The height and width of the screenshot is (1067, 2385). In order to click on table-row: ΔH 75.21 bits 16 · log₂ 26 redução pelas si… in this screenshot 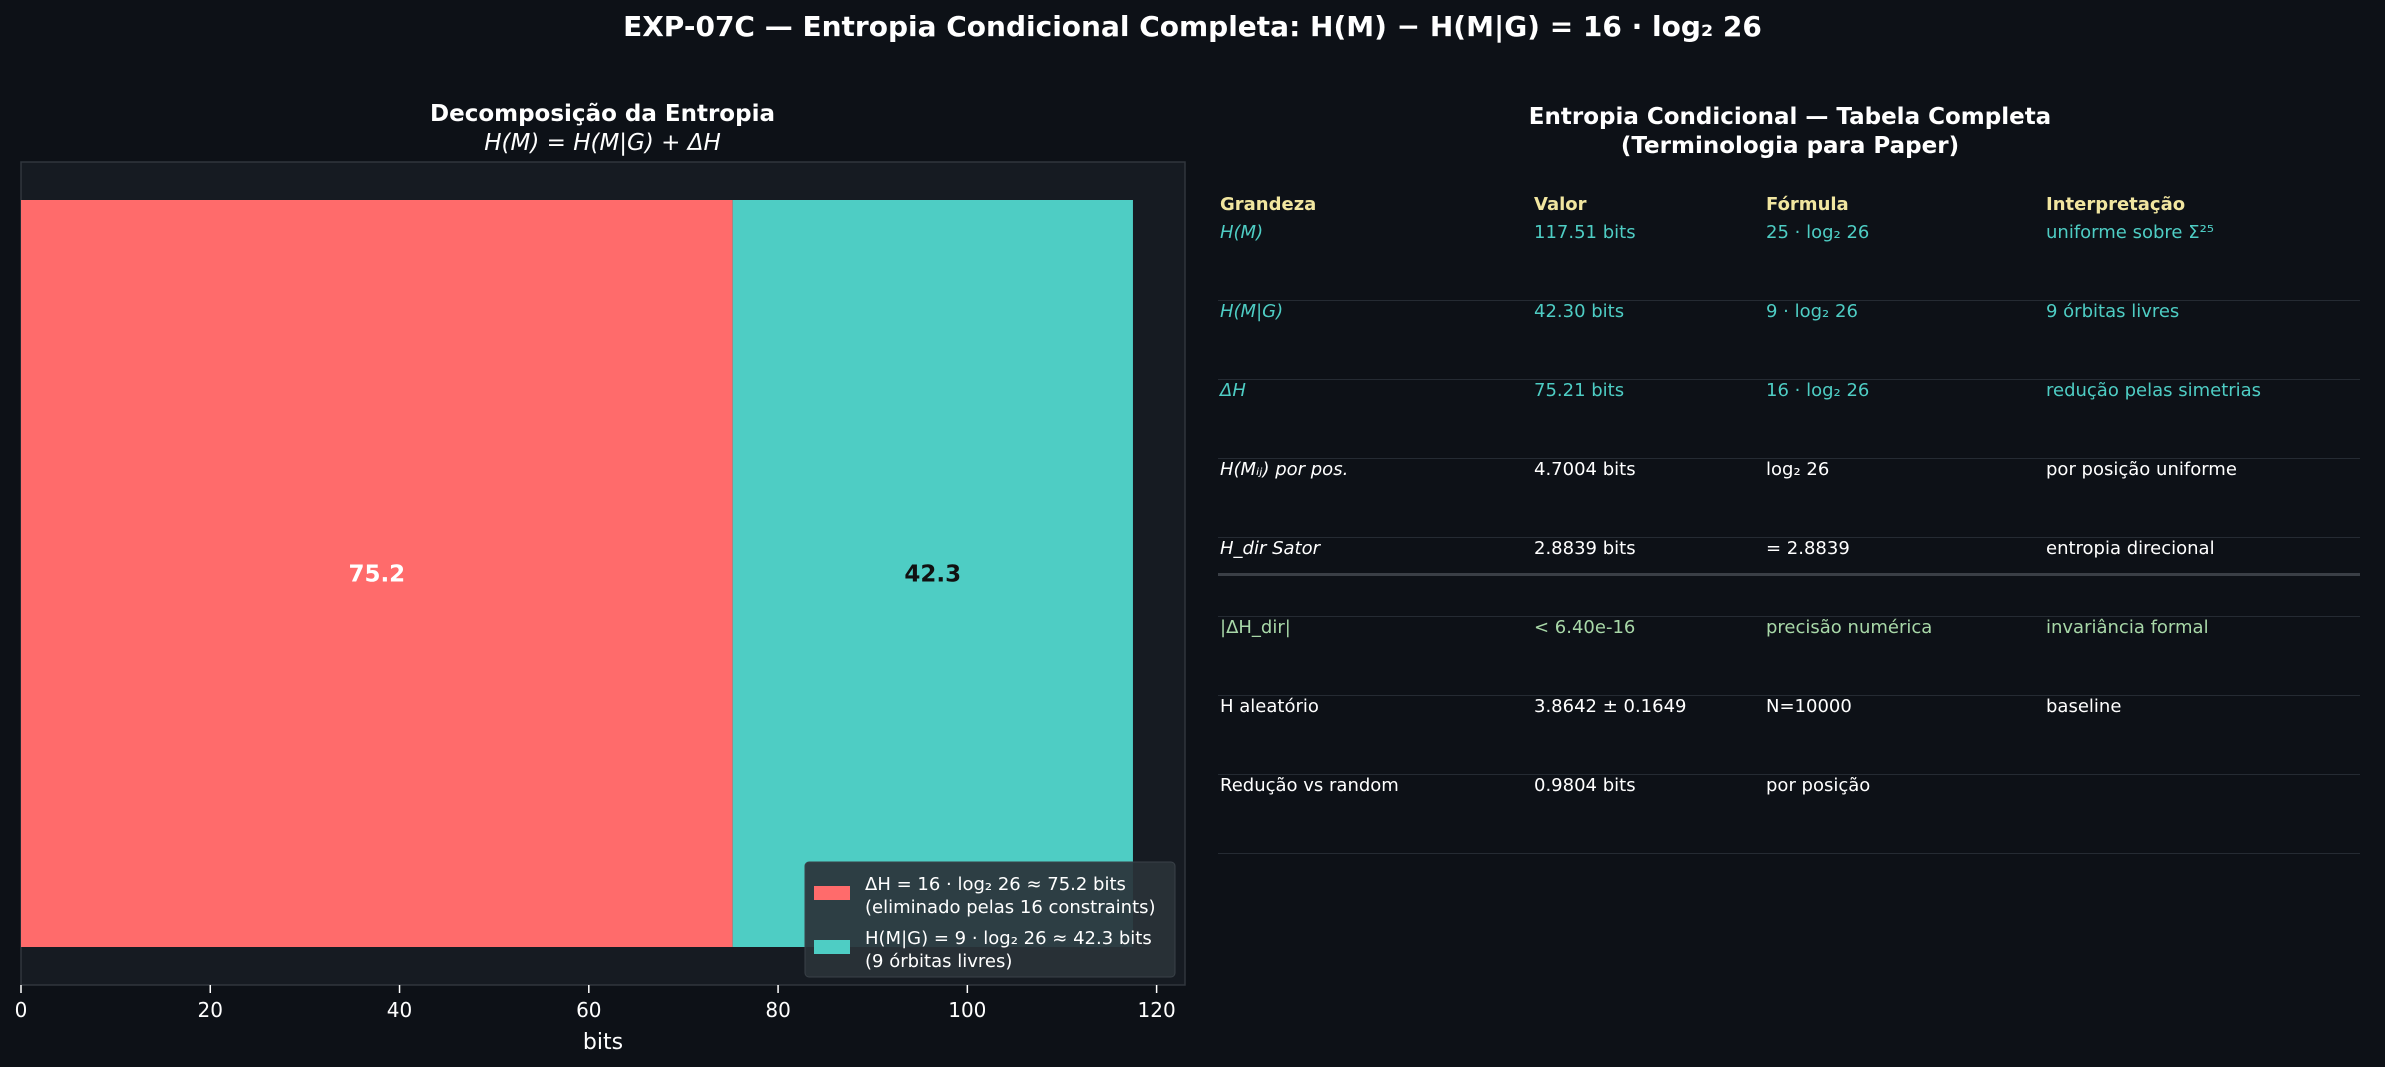, I will do `click(1789, 419)`.